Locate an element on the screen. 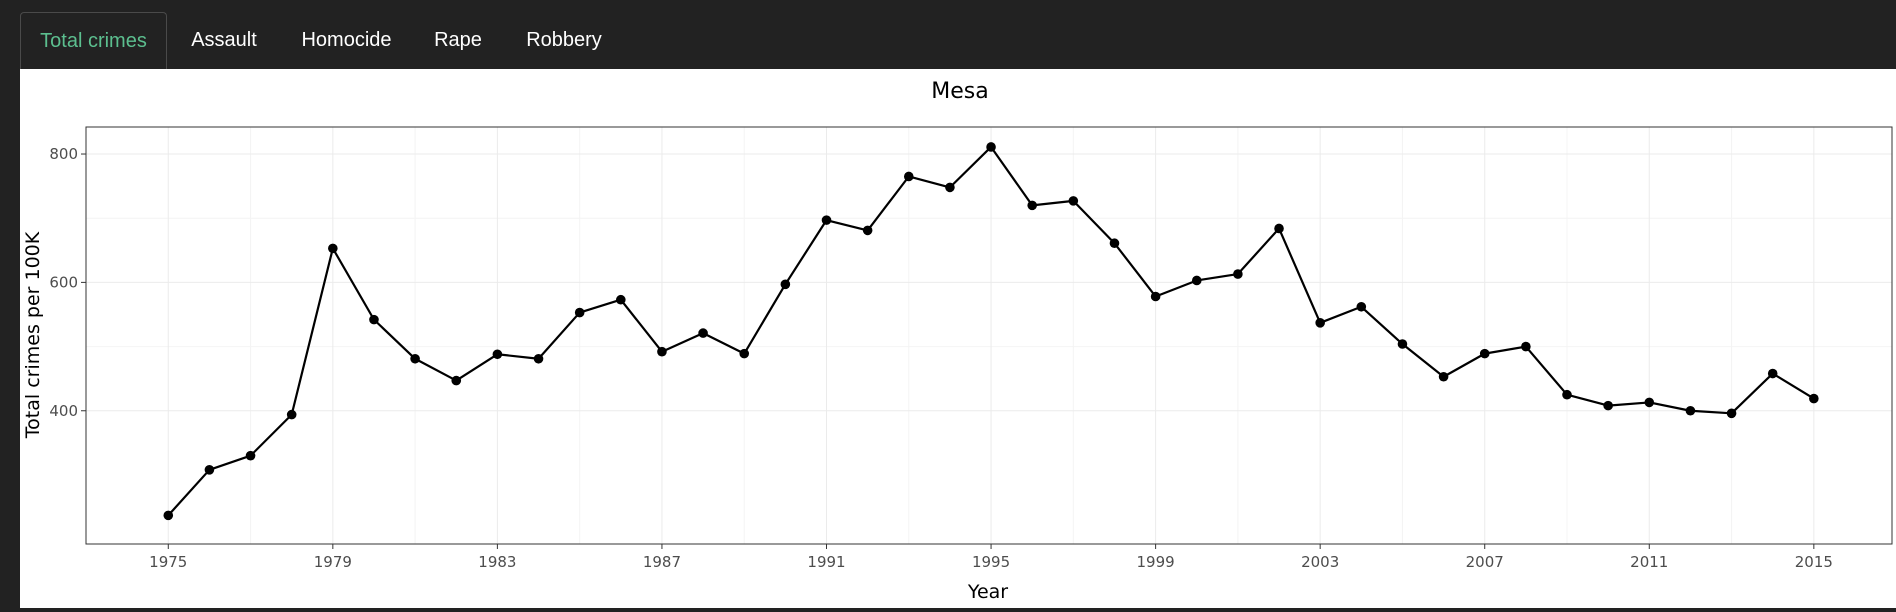  y-tick-label: 400 is located at coordinates (63, 411).